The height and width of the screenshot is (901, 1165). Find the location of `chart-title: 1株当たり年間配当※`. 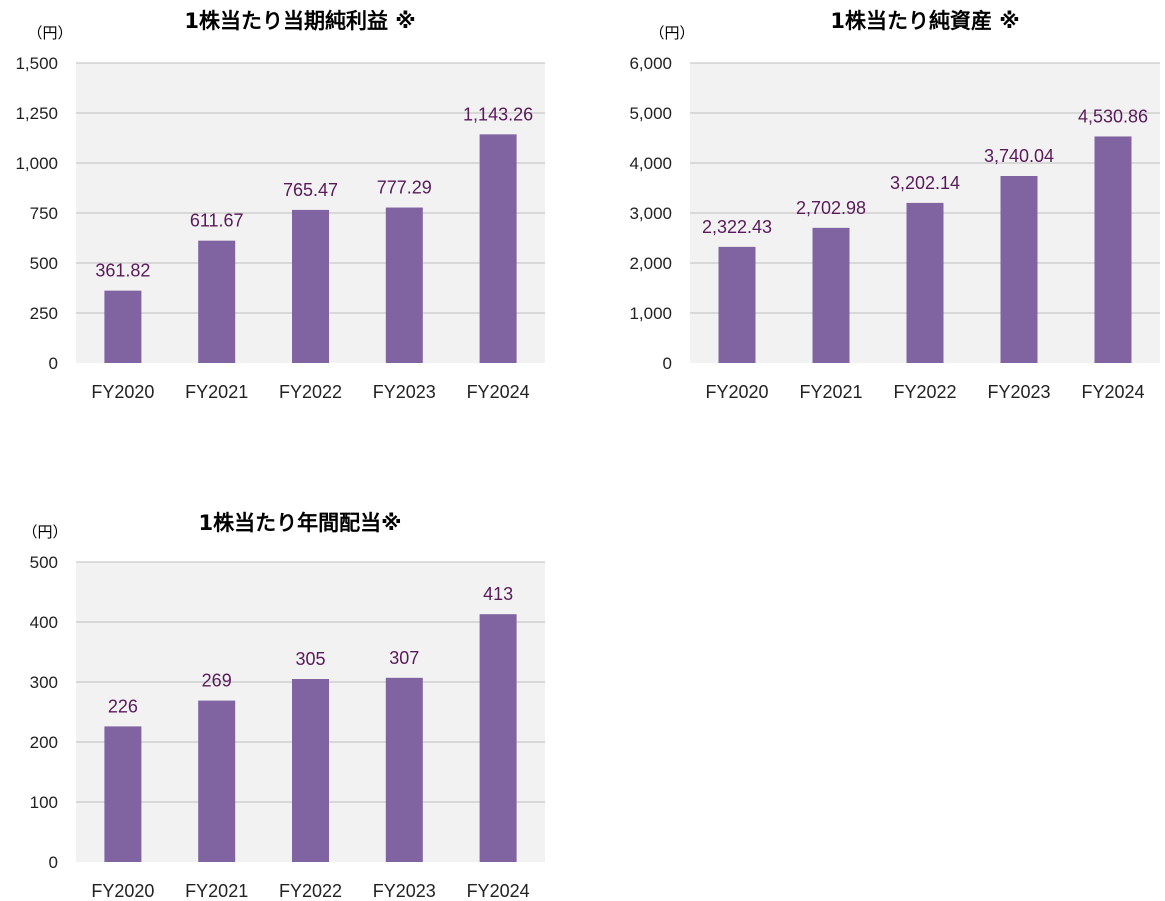

chart-title: 1株当たり年間配当※ is located at coordinates (299, 523).